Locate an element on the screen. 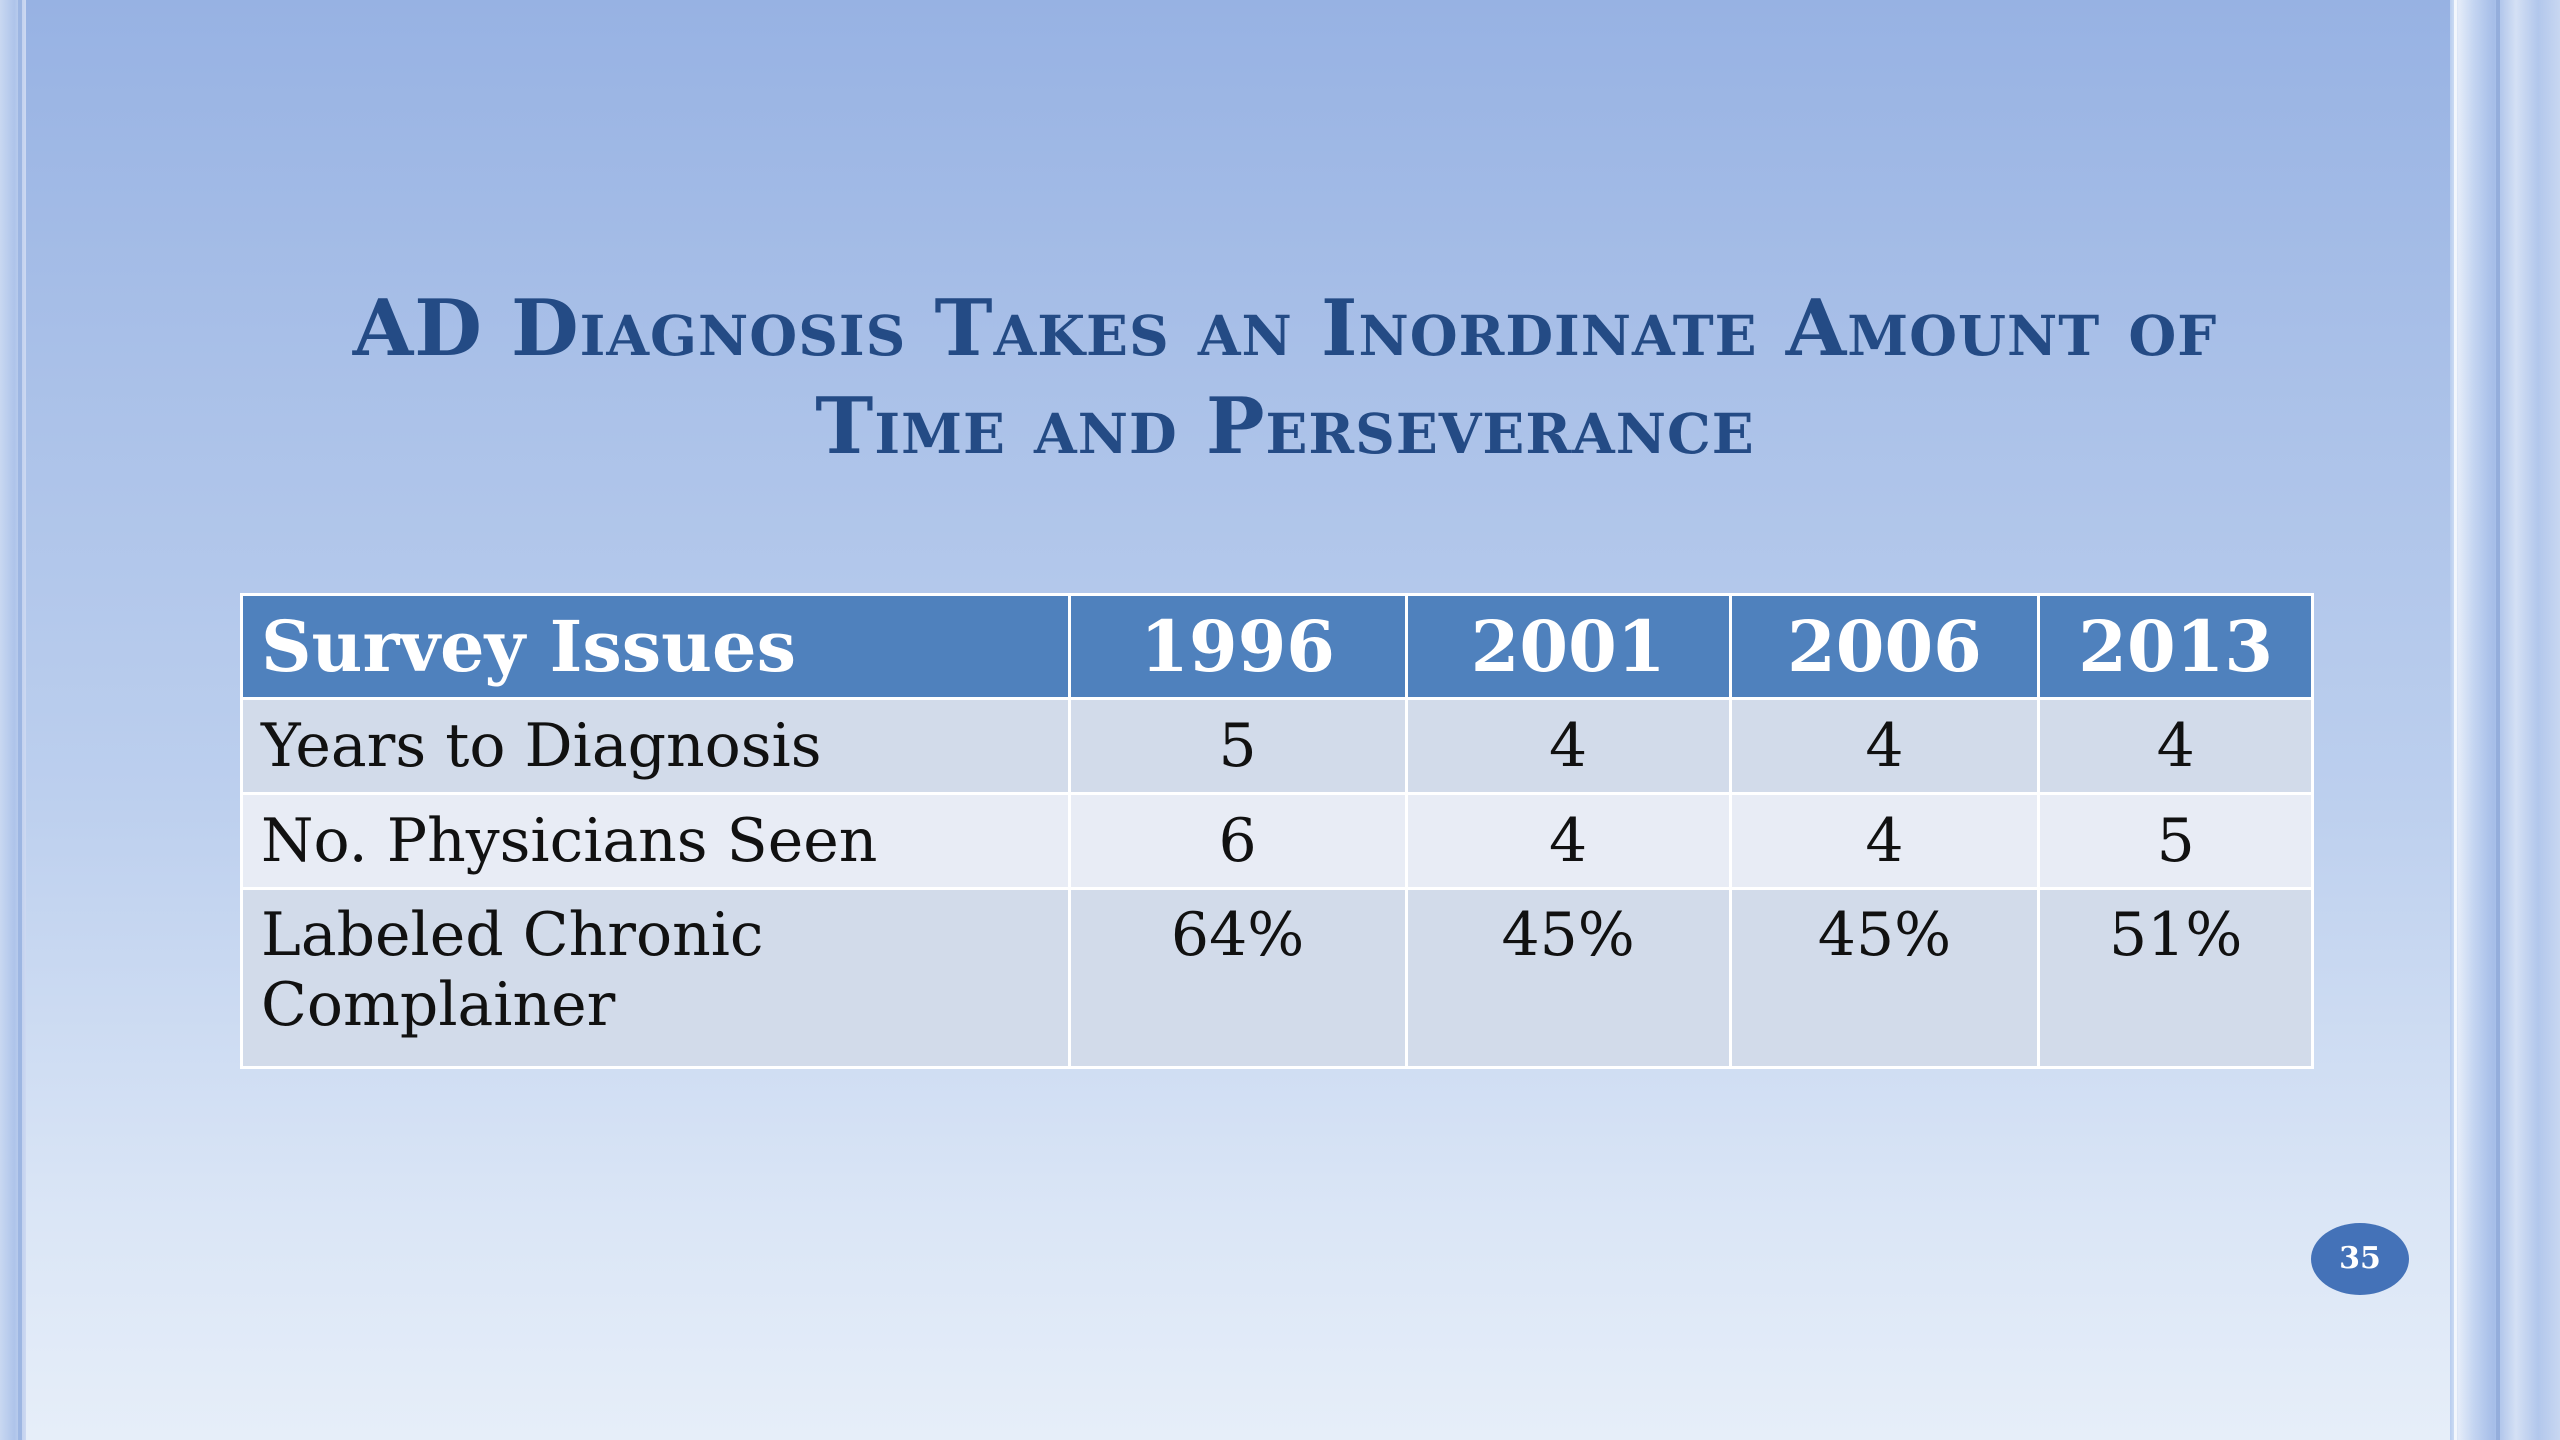 Image resolution: width=2560 pixels, height=1440 pixels. cell-2013: 5 is located at coordinates (2175, 841).